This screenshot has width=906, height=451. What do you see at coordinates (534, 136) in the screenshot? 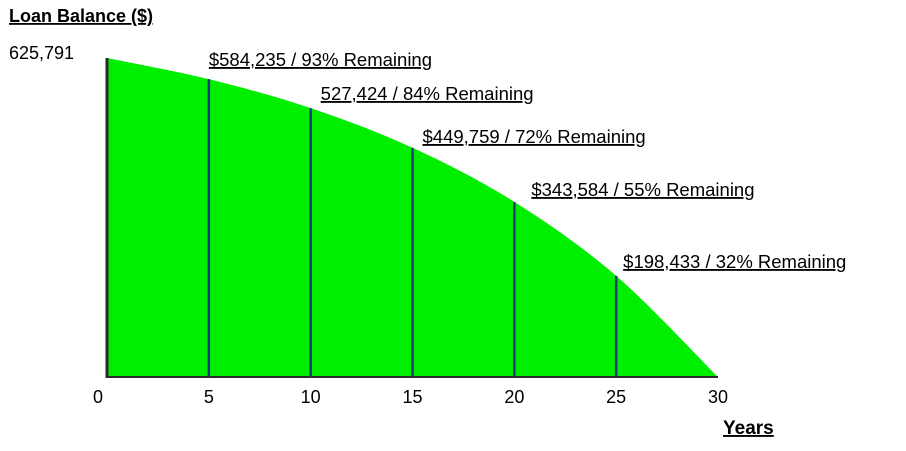
I see `marker-label-year-15: $449,759 / 72% Remaining` at bounding box center [534, 136].